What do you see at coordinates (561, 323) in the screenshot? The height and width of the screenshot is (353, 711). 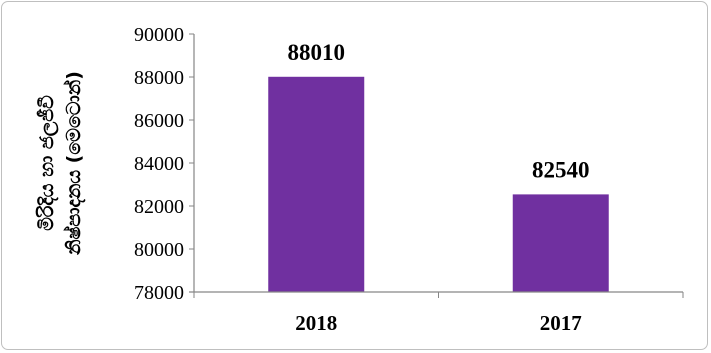 I see `x-category-label: 2017` at bounding box center [561, 323].